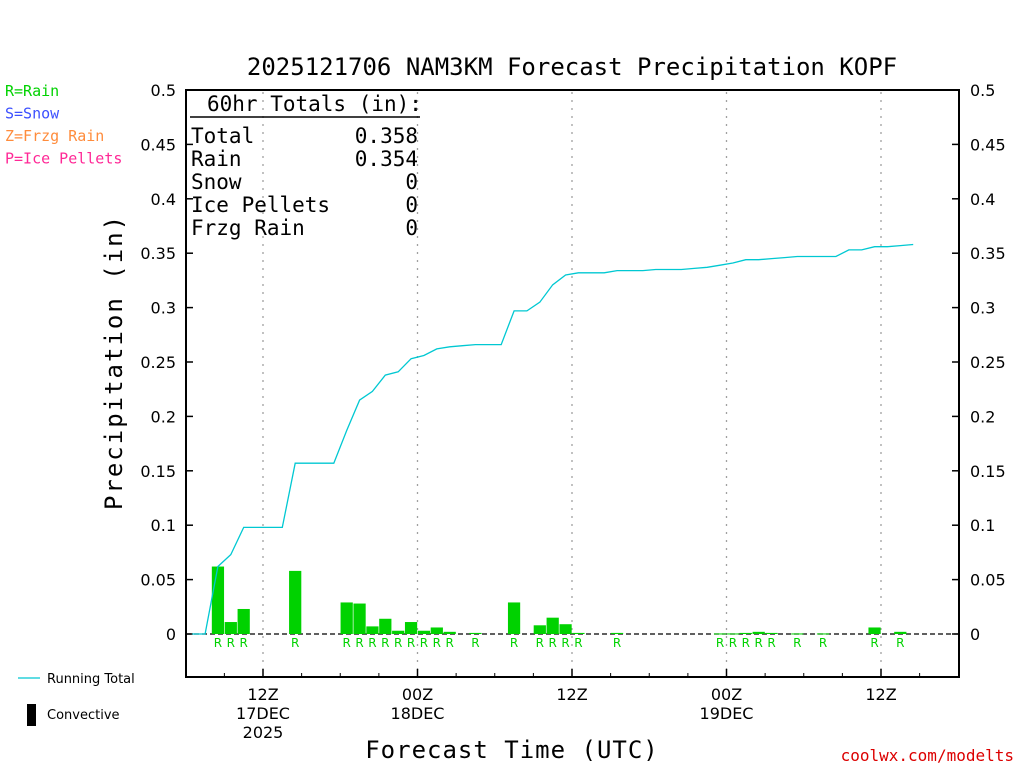 The image size is (1024, 768). What do you see at coordinates (512, 750) in the screenshot?
I see `x-axis-label: Forecast Time (UTC)` at bounding box center [512, 750].